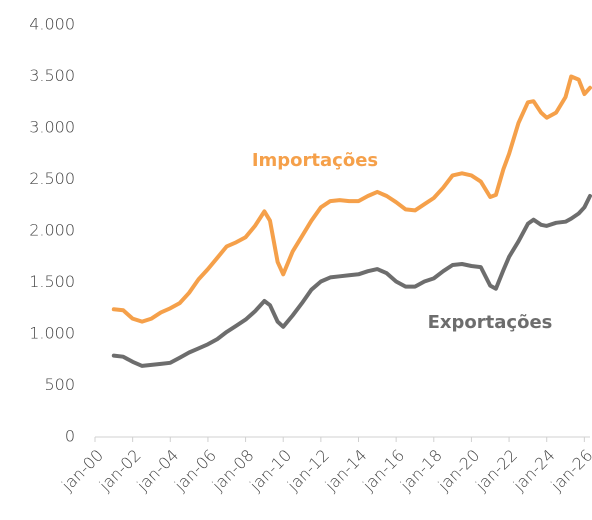 This screenshot has height=520, width=592. Describe the element at coordinates (52, 24) in the screenshot. I see `y-tick-label: 4.000` at that location.